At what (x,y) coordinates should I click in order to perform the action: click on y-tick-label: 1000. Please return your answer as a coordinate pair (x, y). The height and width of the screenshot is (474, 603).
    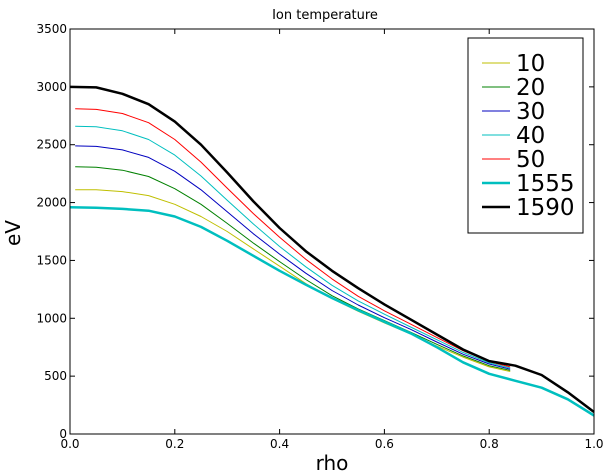
    Looking at the image, I should click on (51, 318).